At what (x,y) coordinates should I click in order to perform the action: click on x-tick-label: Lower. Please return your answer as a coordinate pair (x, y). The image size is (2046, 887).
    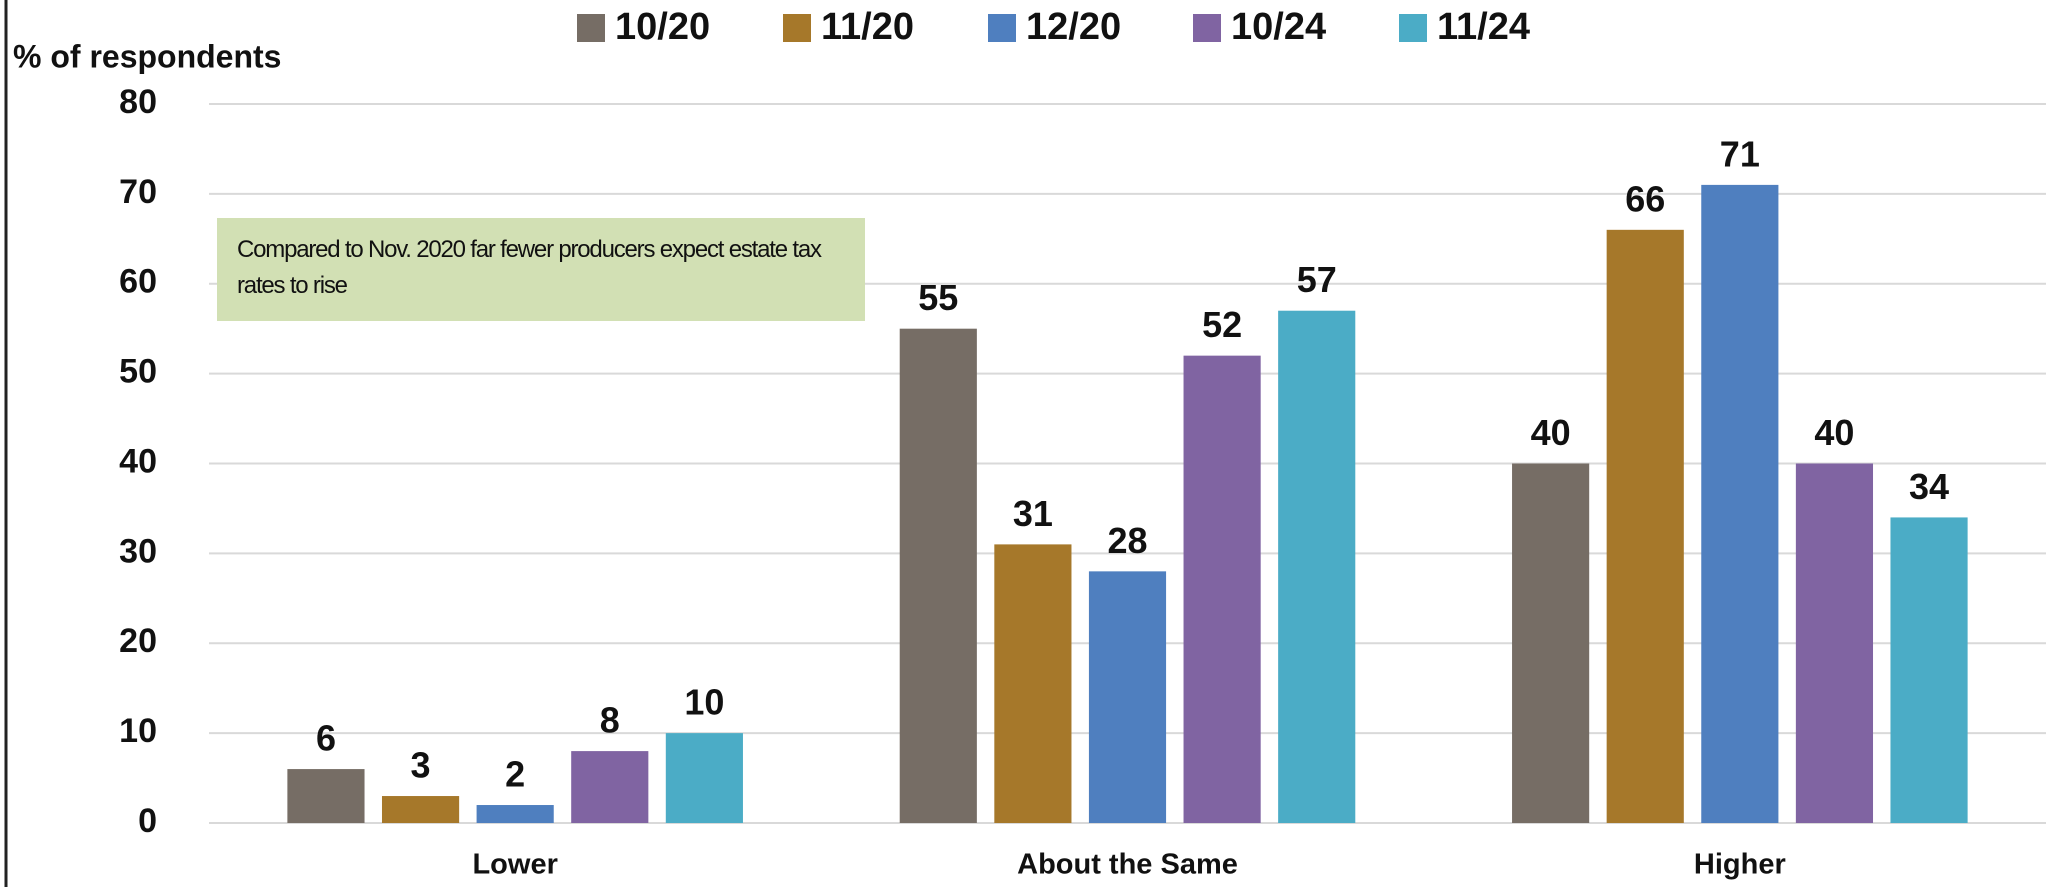
    Looking at the image, I should click on (514, 865).